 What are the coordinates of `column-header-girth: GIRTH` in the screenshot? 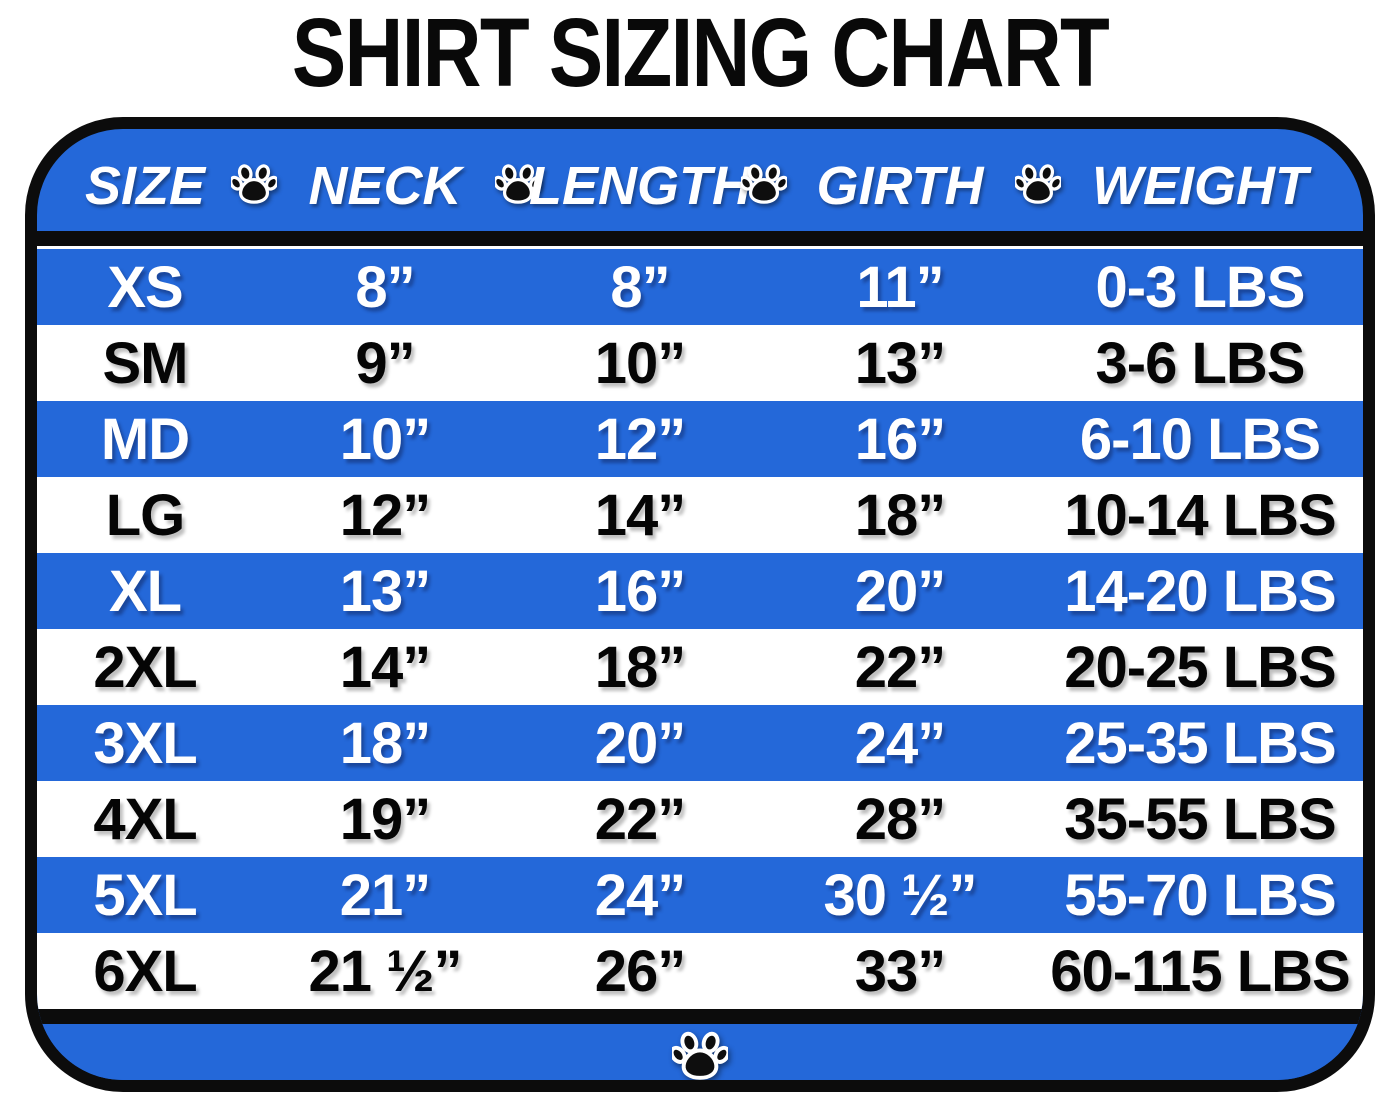 It's located at (912, 186).